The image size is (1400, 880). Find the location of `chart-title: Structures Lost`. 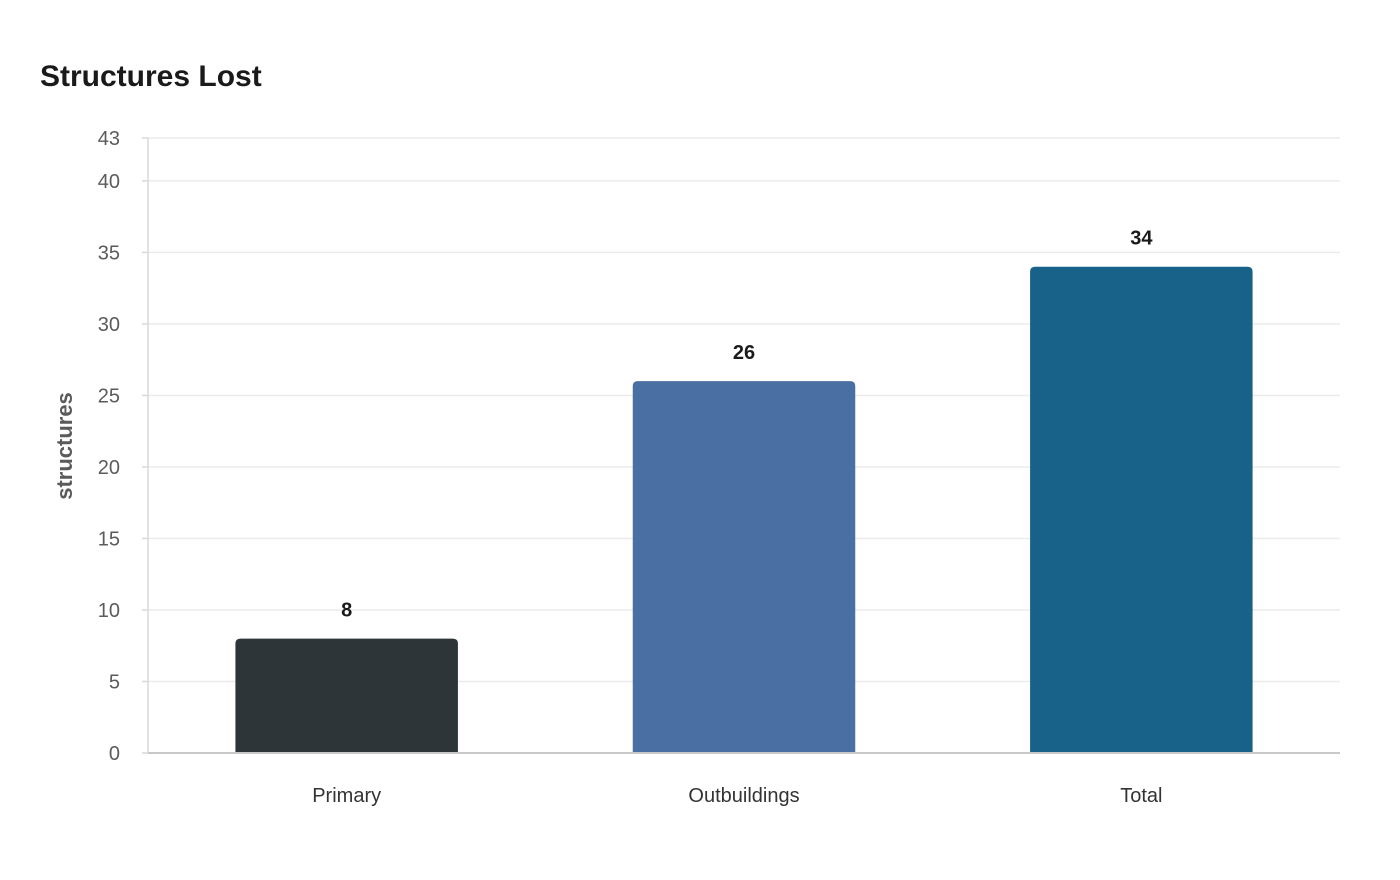

chart-title: Structures Lost is located at coordinates (151, 76).